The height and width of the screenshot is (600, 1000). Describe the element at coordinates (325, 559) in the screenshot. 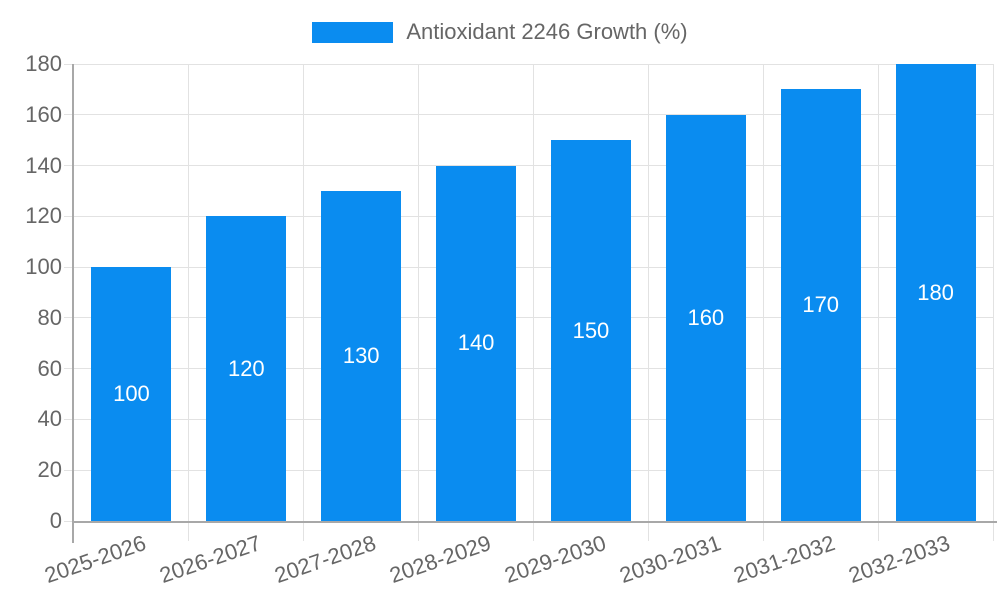

I see `x-tick-label: 2027-2028` at that location.